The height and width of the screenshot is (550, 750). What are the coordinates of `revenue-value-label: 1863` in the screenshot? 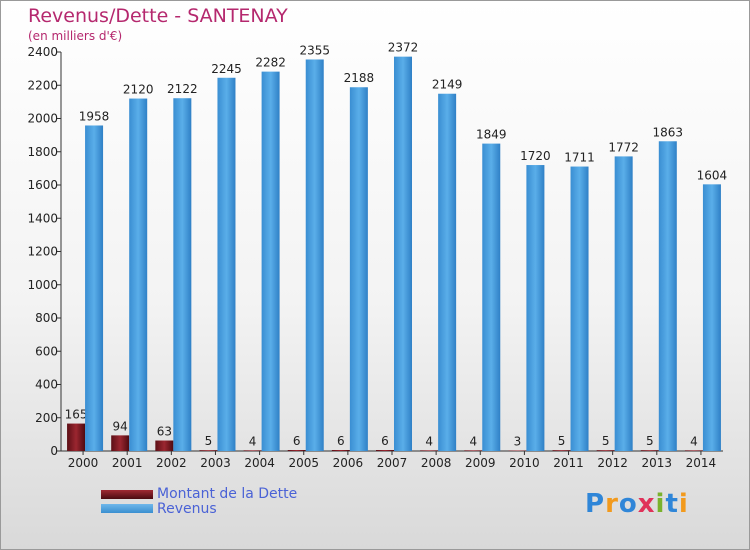 It's located at (668, 132).